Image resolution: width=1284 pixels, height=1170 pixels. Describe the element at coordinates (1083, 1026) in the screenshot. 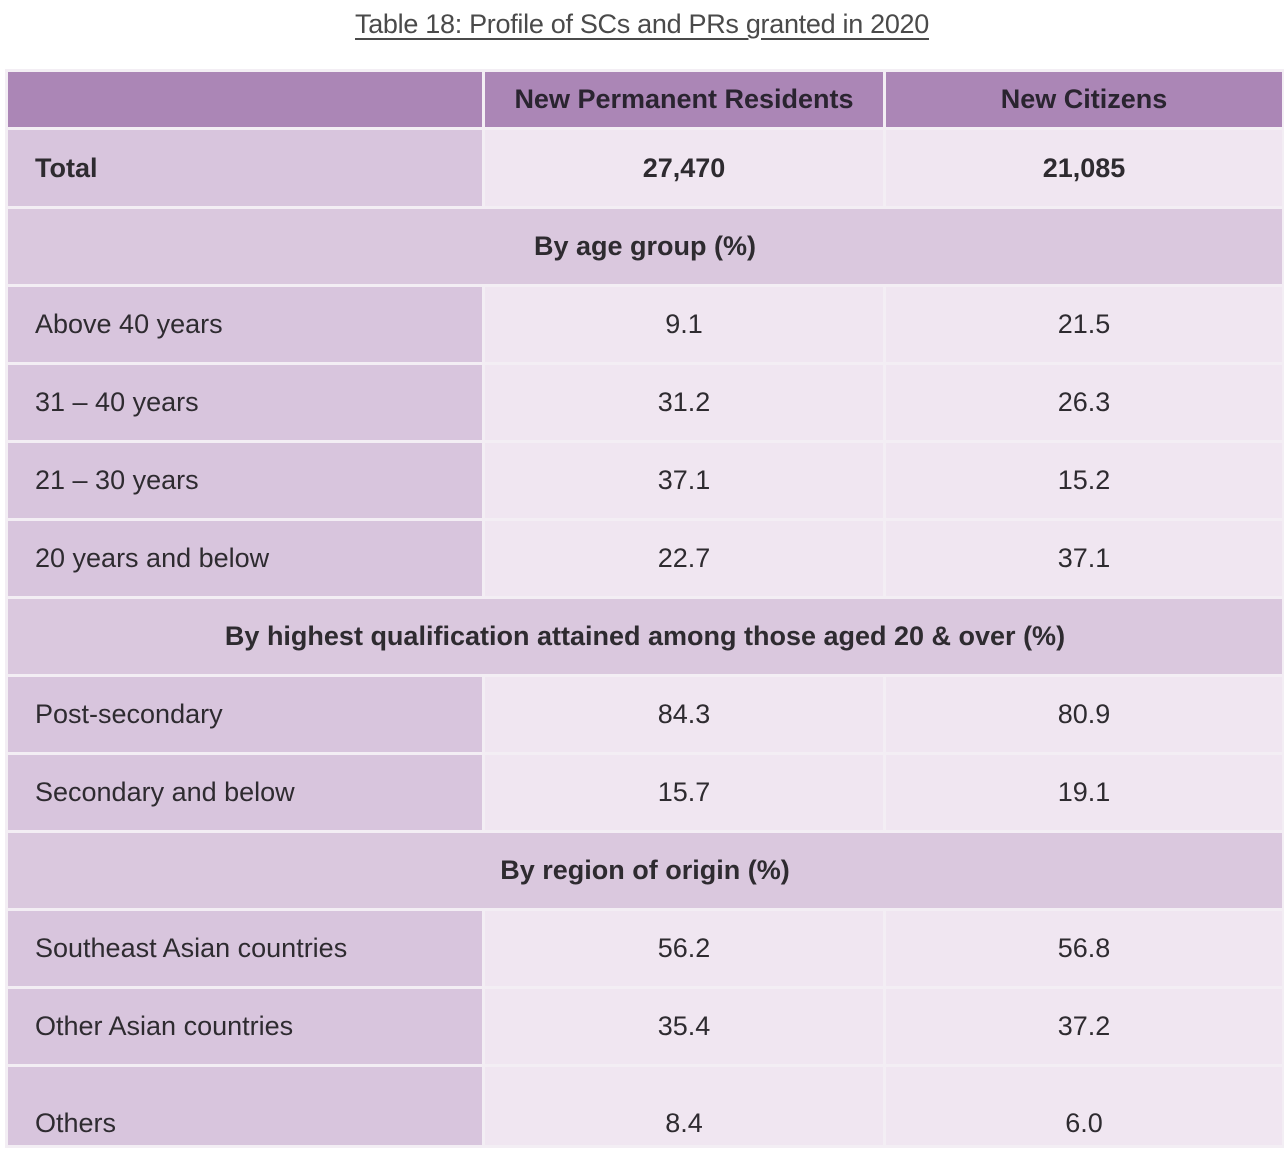

I see `sc-value: 37.2` at that location.